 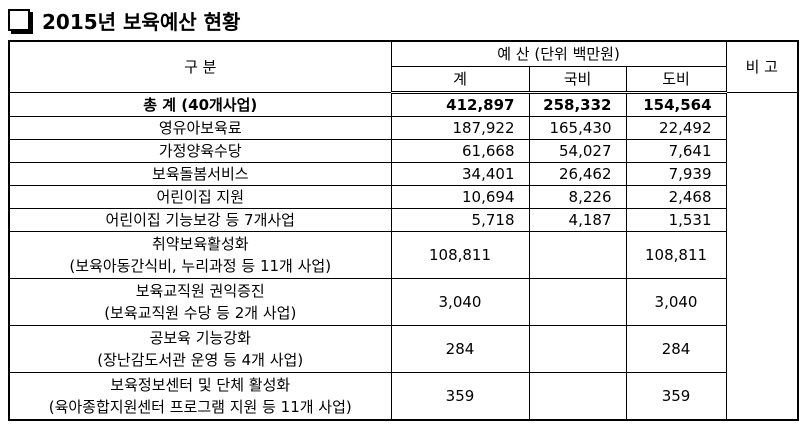 What do you see at coordinates (460, 128) in the screenshot?
I see `amount-cell: 187,922` at bounding box center [460, 128].